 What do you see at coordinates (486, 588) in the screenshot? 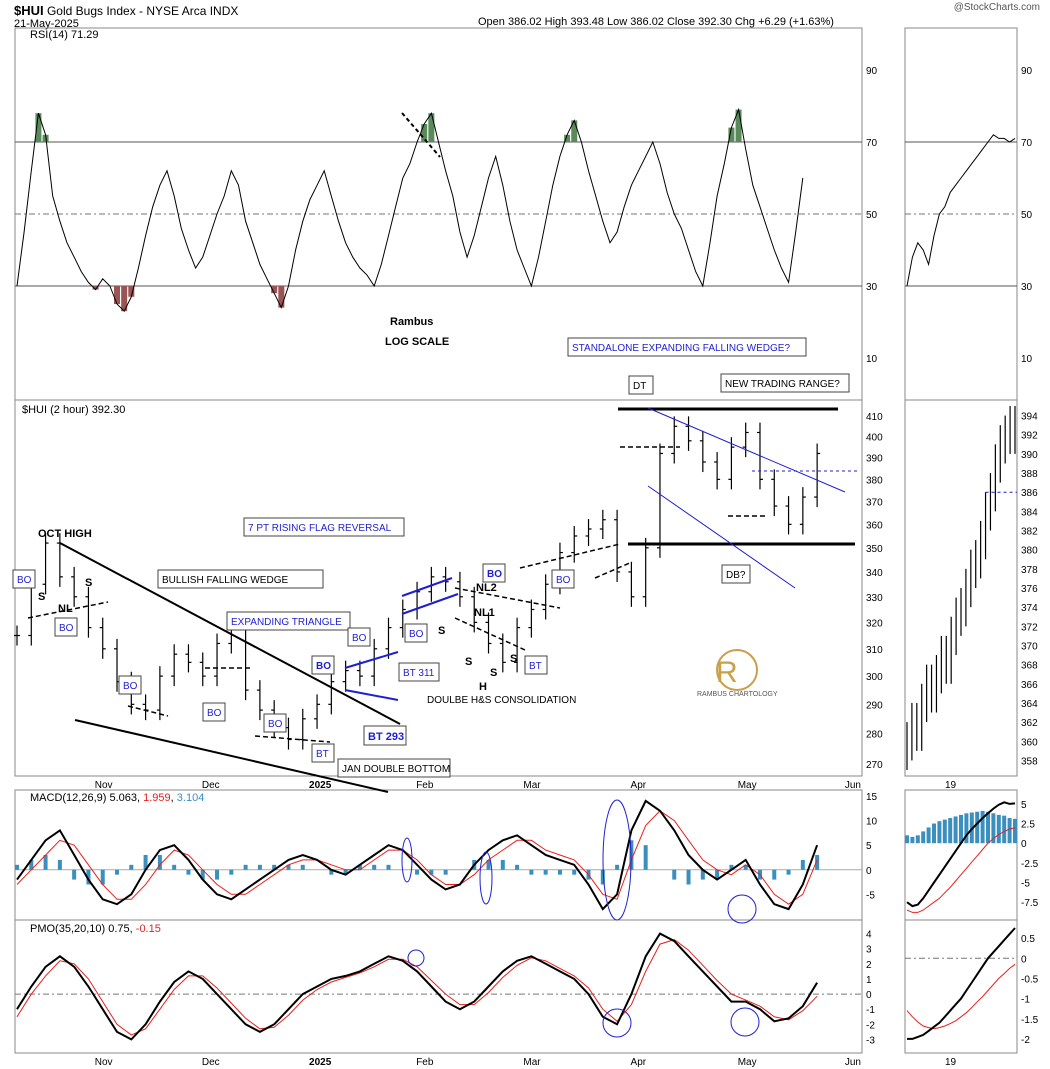
I see `nl2-label: NL2` at bounding box center [486, 588].